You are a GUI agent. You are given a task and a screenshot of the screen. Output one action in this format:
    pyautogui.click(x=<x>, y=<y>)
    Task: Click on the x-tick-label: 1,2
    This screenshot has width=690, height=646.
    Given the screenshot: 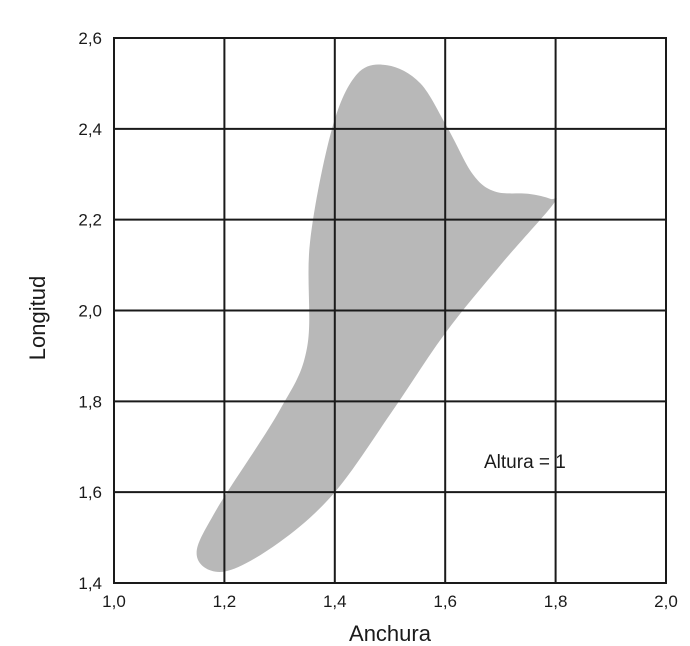 What is the action you would take?
    pyautogui.click(x=225, y=601)
    